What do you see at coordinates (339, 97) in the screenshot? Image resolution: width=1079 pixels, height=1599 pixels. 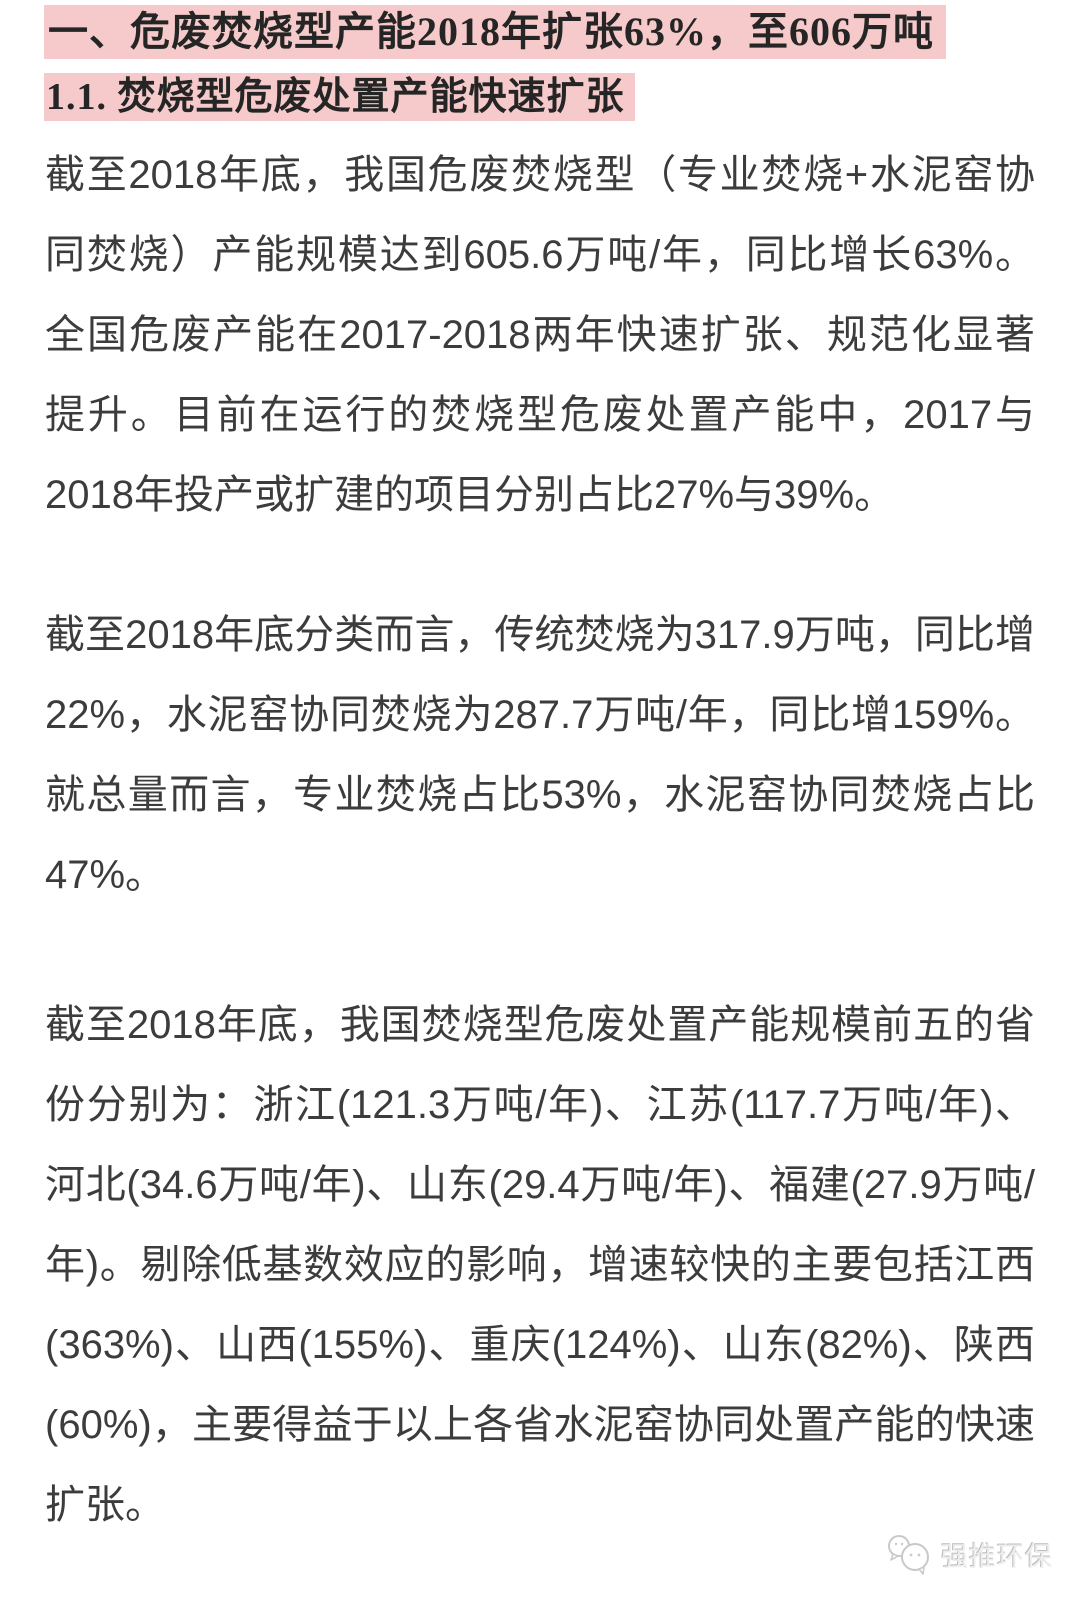 I see `subsection-heading: 1.1. 焚烧型危废处置产能快速扩张` at bounding box center [339, 97].